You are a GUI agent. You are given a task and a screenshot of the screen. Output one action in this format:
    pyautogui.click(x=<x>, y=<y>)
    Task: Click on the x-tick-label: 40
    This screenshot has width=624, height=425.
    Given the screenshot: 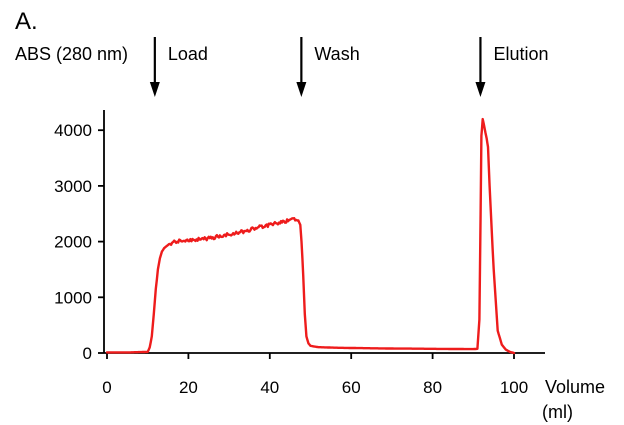 What is the action you would take?
    pyautogui.click(x=269, y=387)
    